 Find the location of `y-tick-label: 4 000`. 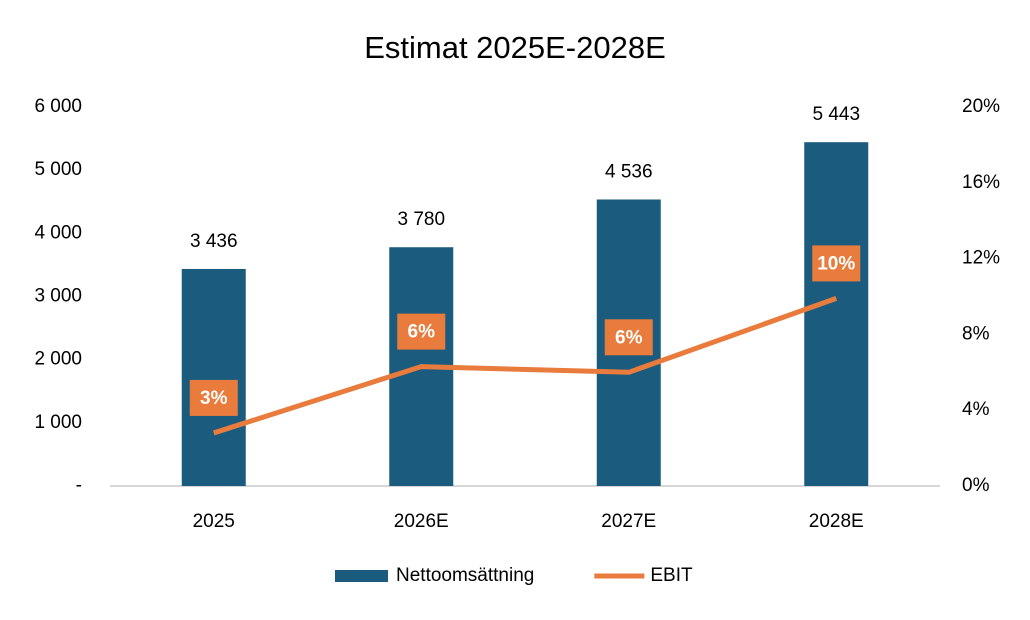

y-tick-label: 4 000 is located at coordinates (58, 232).